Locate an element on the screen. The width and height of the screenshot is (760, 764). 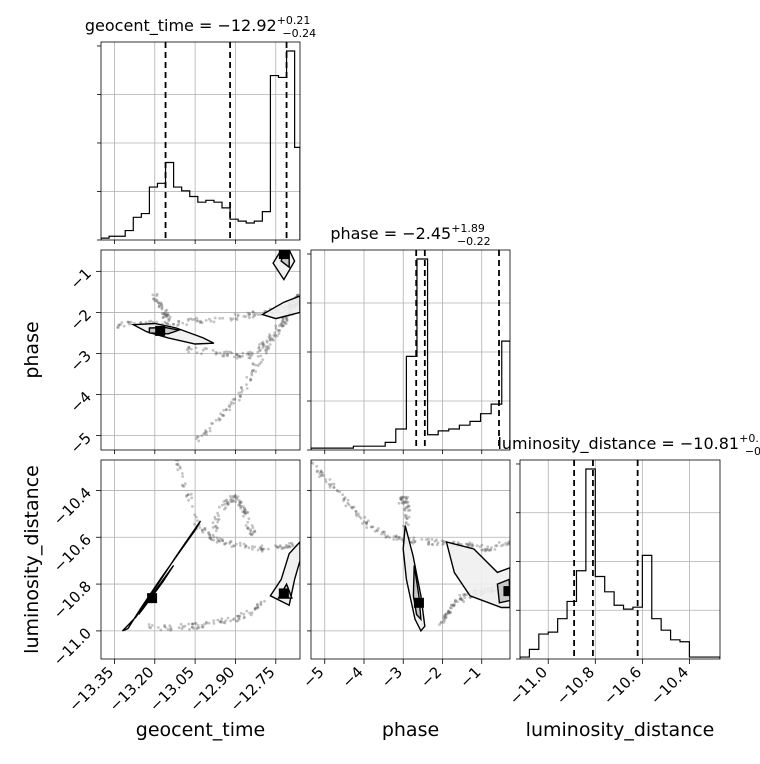
y-tick-label: −11.0 is located at coordinates (72, 646).